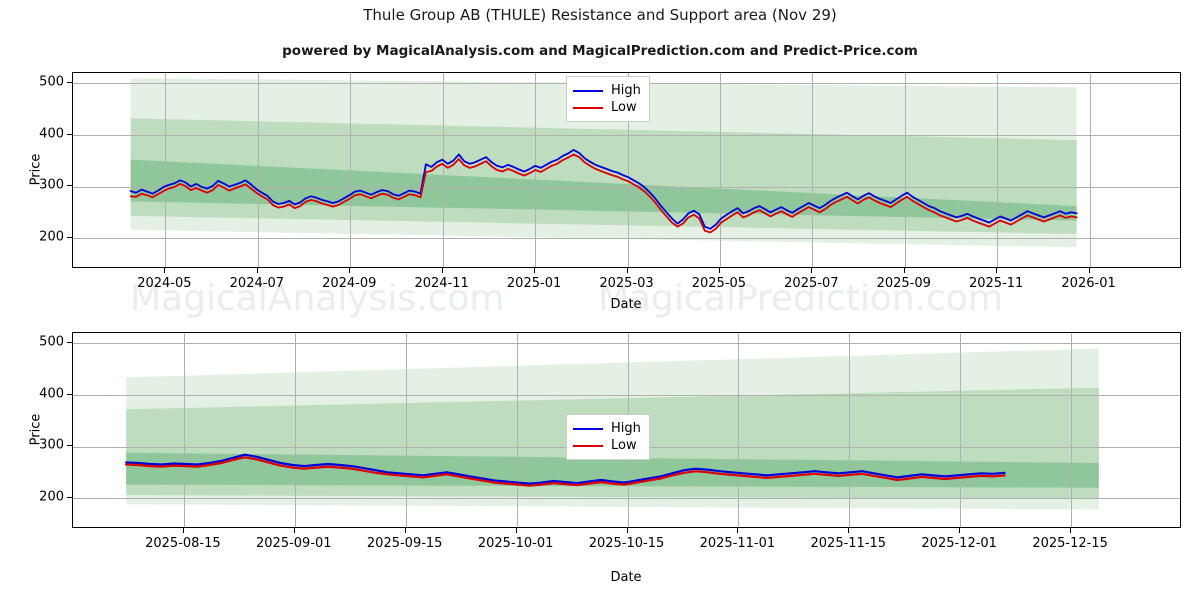  Describe the element at coordinates (1088, 283) in the screenshot. I see `top-x-tick-label: 2026-01` at that location.